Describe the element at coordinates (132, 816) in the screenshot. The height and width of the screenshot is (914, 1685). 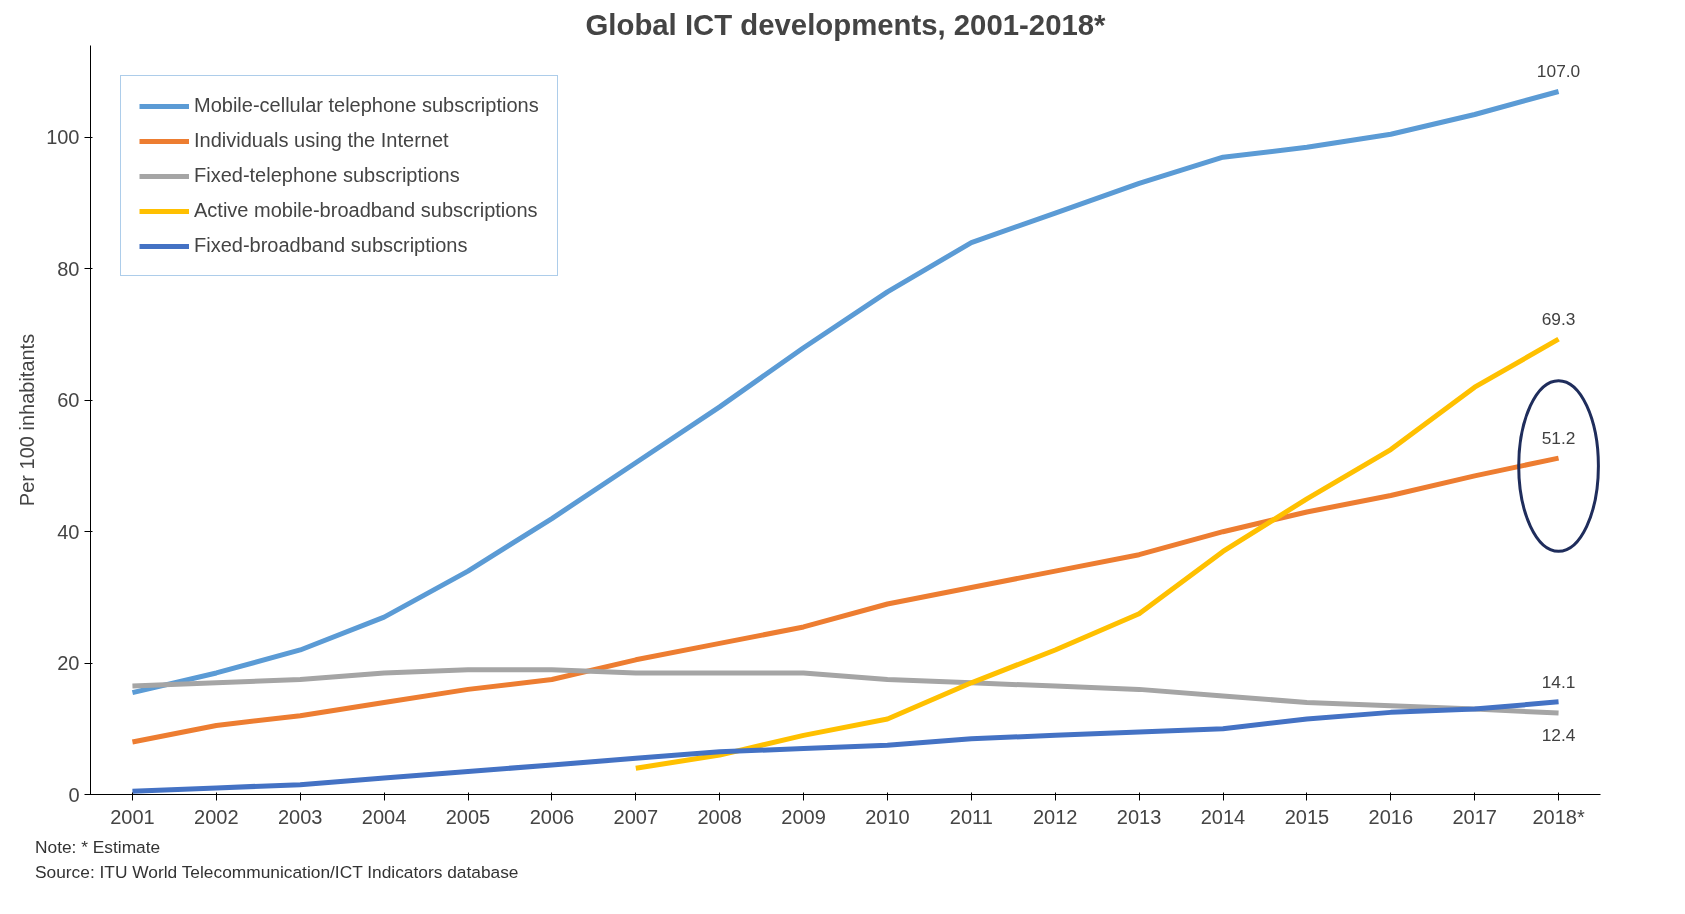
I see `x-tick-label: 2001` at that location.